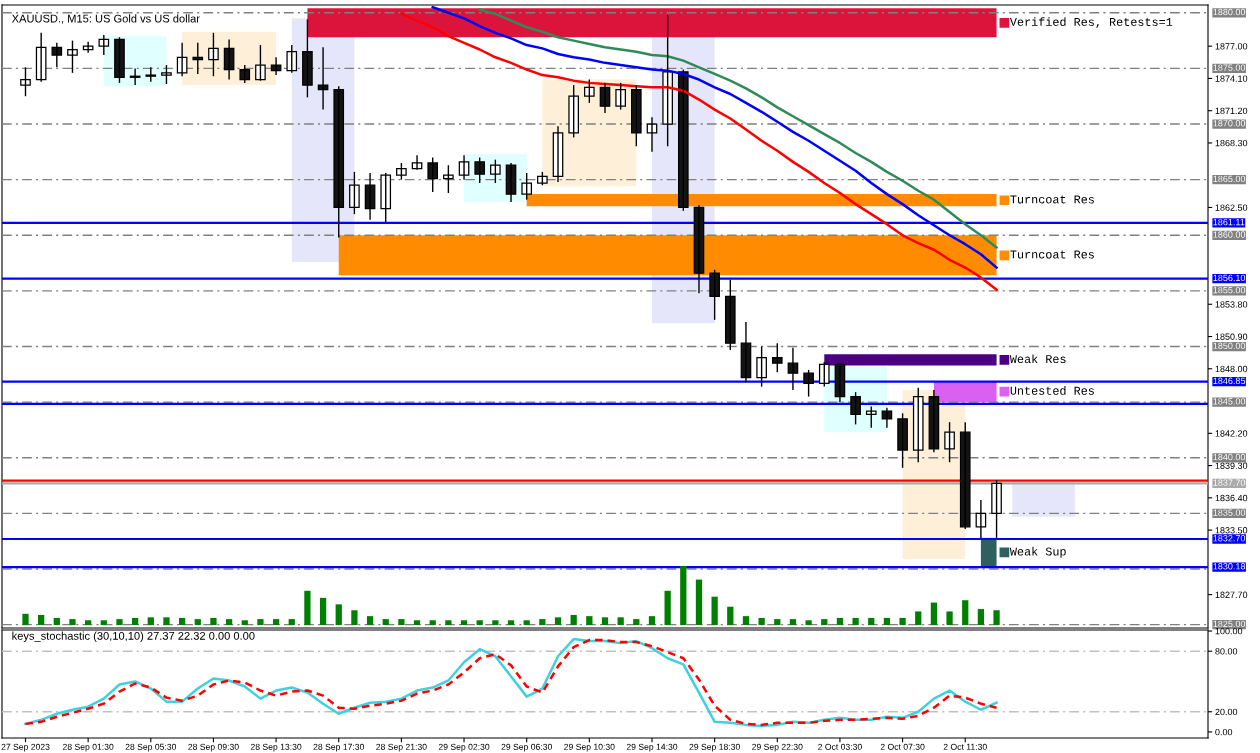 This screenshot has width=1260, height=753. Describe the element at coordinates (1231, 336) in the screenshot. I see `y-tick-label: 1850.90` at that location.